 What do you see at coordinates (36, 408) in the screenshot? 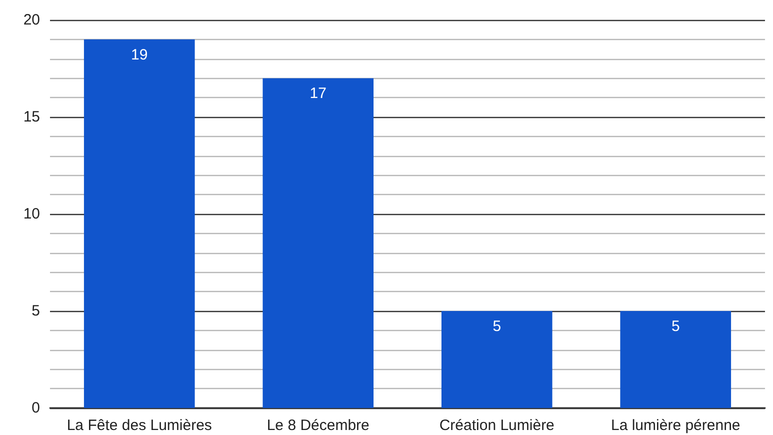
I see `y-tick-label: 0` at bounding box center [36, 408].